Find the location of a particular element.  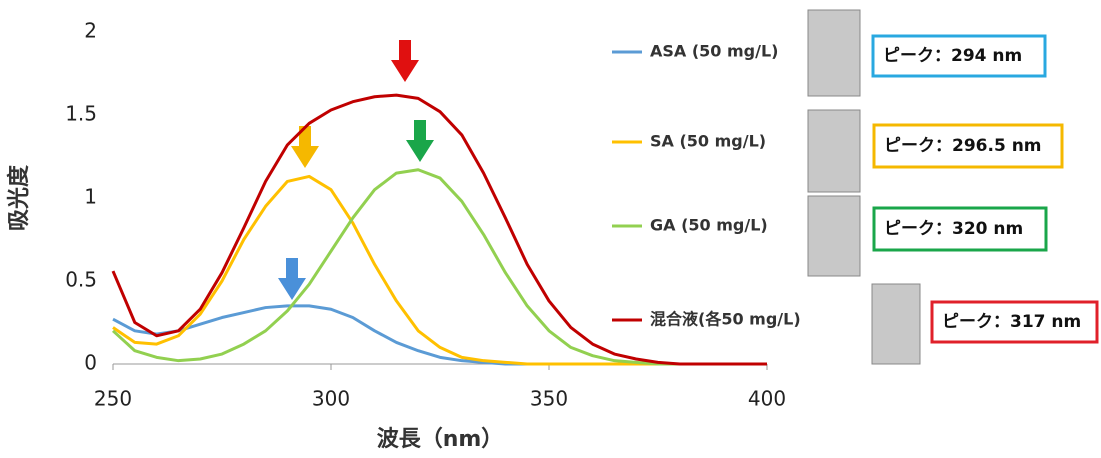

y-tick-label: 0.5 is located at coordinates (81, 280).